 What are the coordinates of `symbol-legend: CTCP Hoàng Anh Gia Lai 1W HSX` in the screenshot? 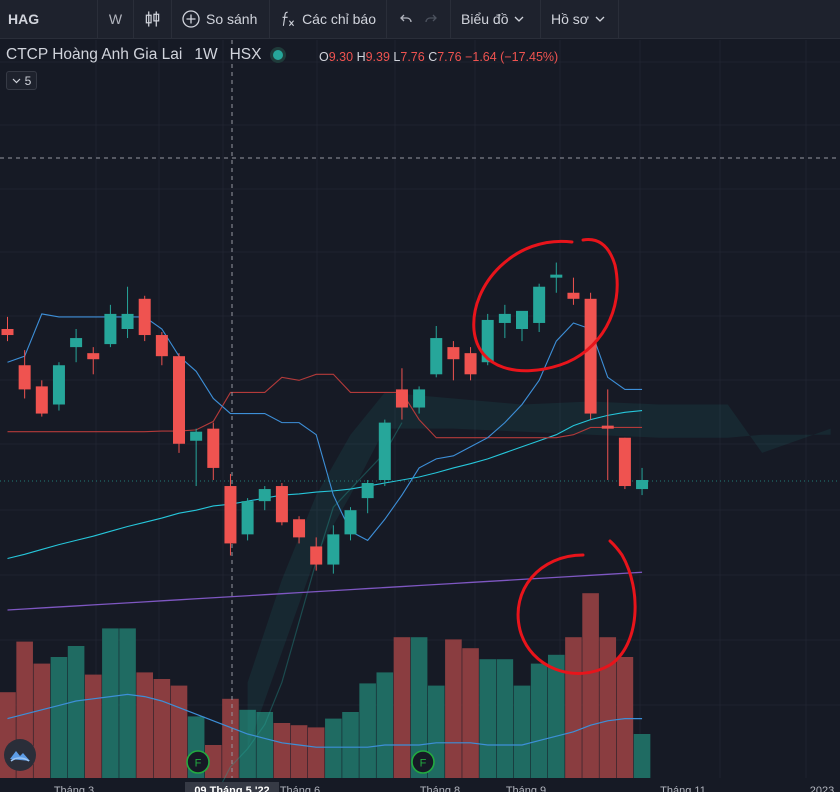 It's located at (145, 55).